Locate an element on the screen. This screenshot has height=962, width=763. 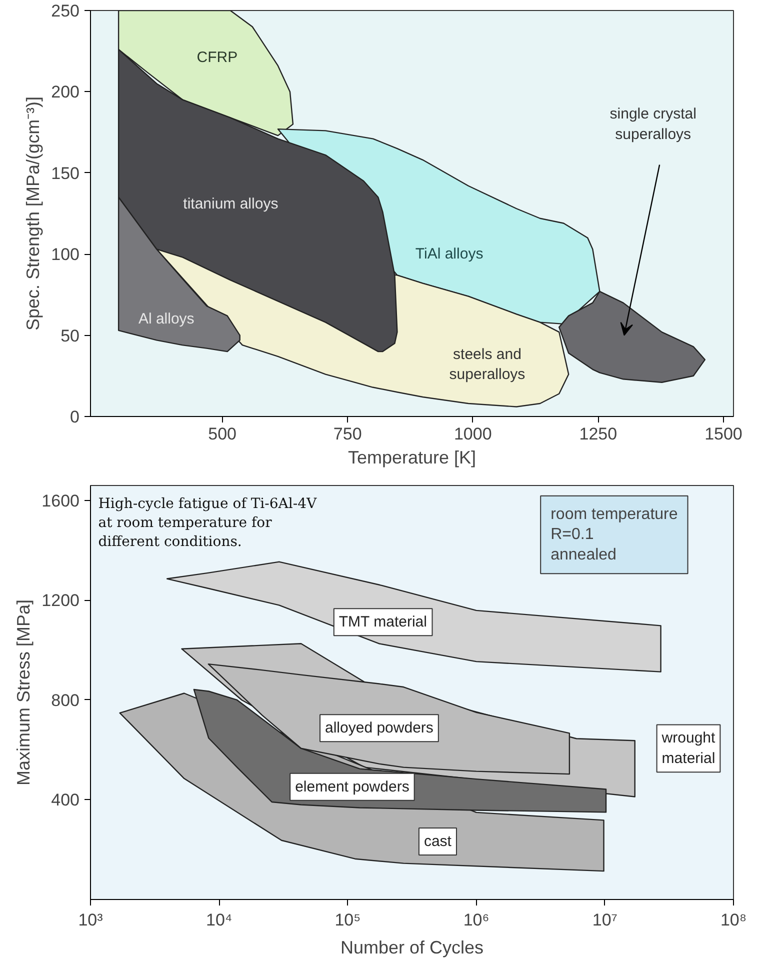
x-tick-label: 10⁴ is located at coordinates (219, 920).